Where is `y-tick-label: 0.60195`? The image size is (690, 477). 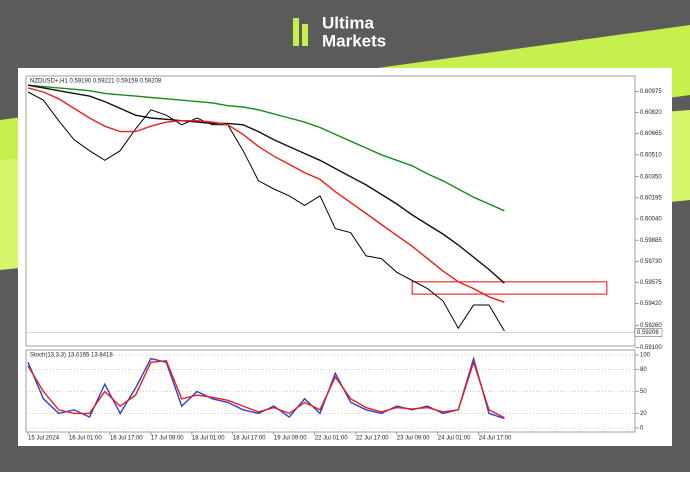
y-tick-label: 0.60195 is located at coordinates (651, 198).